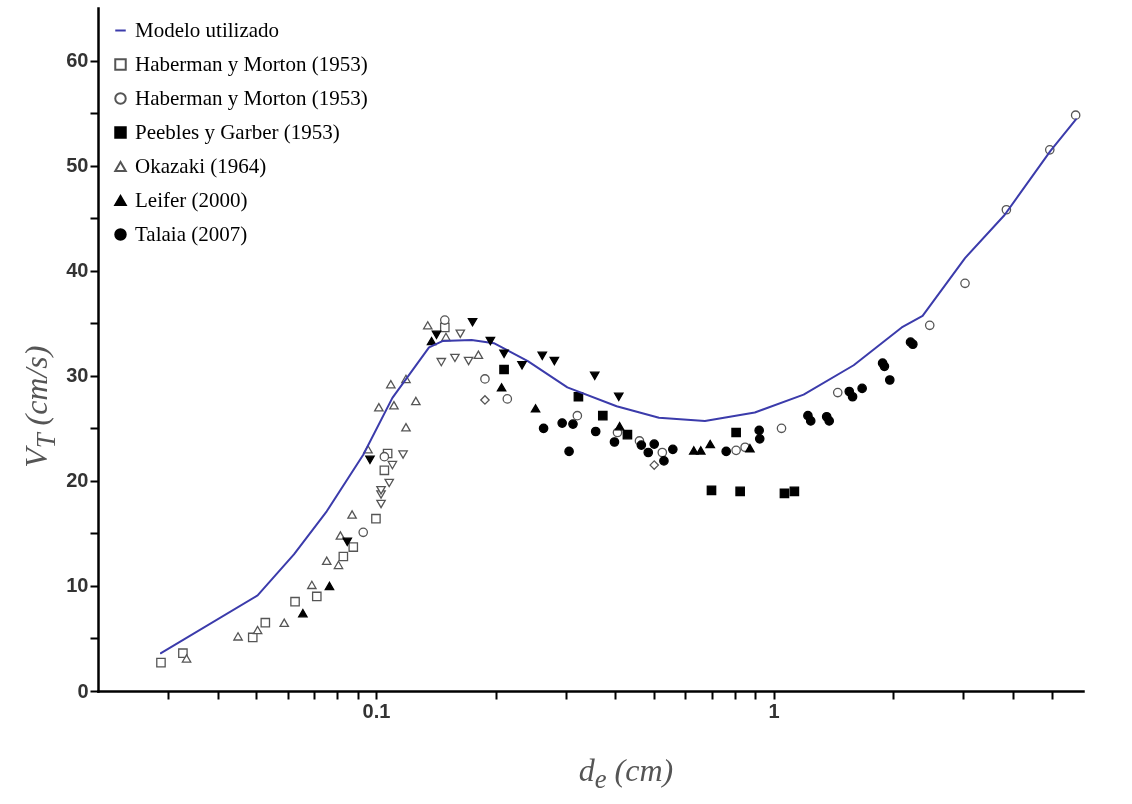 The width and height of the screenshot is (1132, 804). What do you see at coordinates (191, 233) in the screenshot?
I see `legend-label: Talaia (2007)` at bounding box center [191, 233].